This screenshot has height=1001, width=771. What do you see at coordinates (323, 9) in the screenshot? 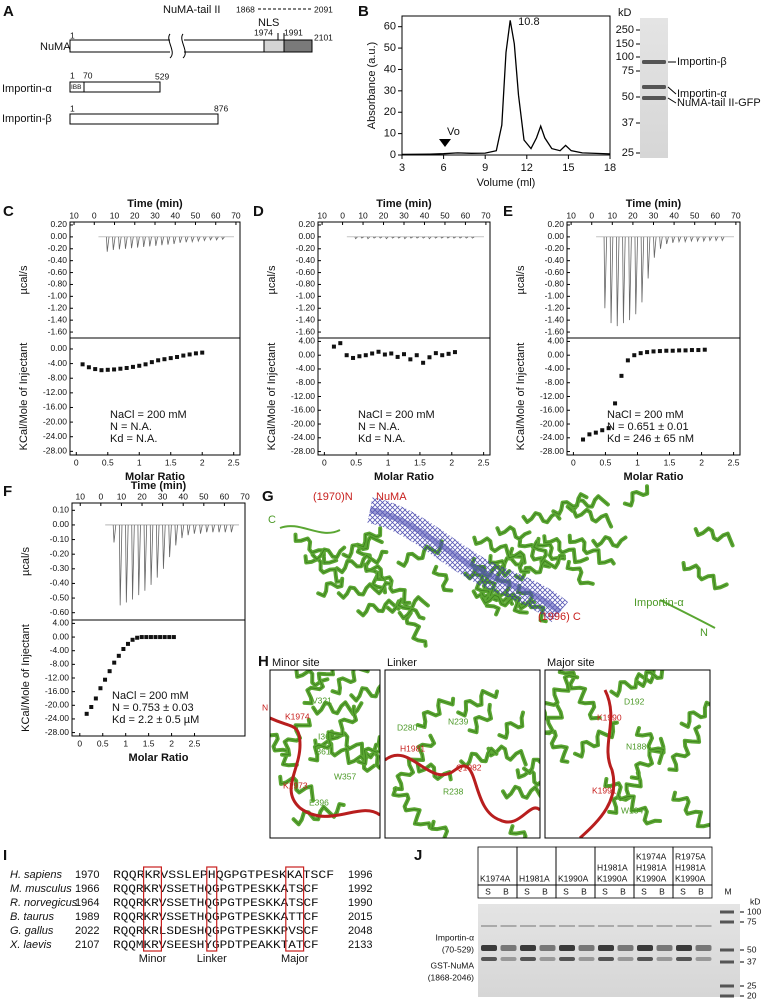
I see `position-label: 2091` at bounding box center [323, 9].